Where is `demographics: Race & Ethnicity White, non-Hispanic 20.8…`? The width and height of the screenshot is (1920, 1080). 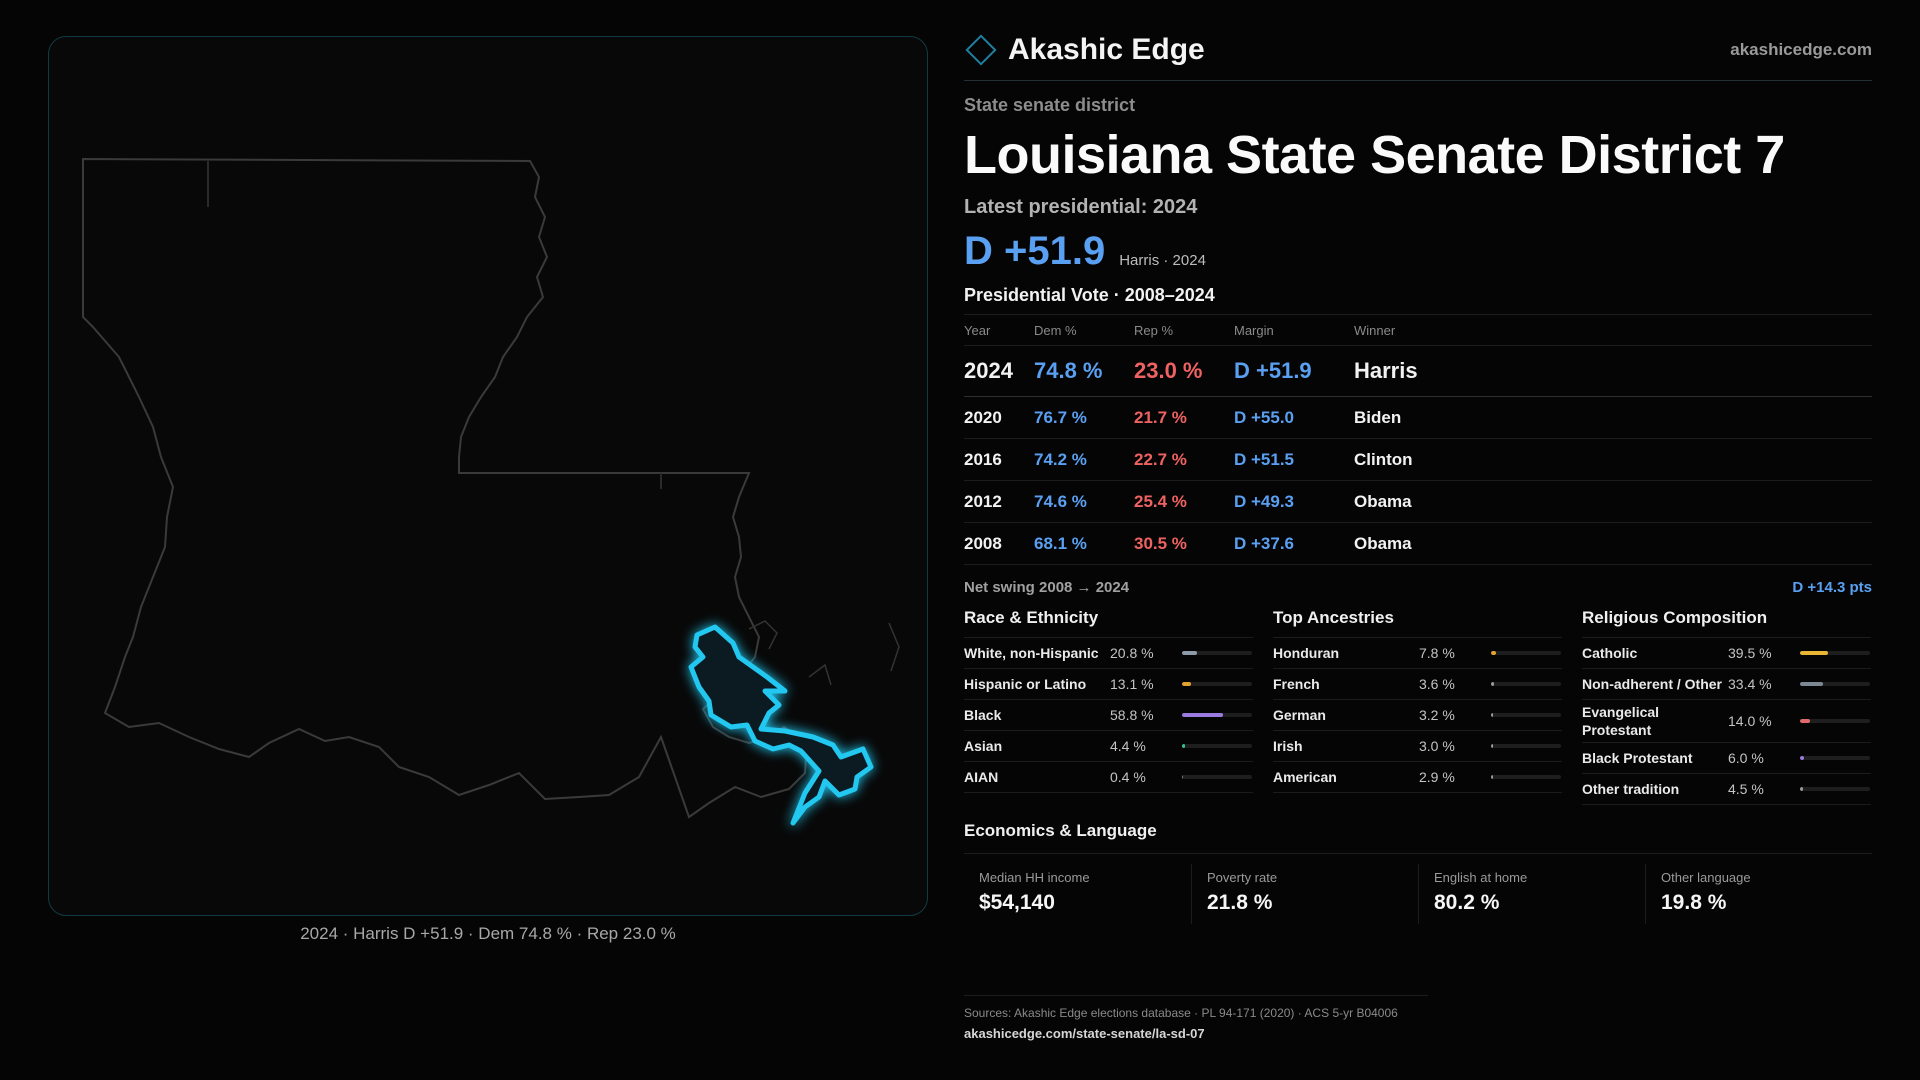
demographics: Race & Ethnicity White, non-Hispanic 20.8… is located at coordinates (1418, 706).